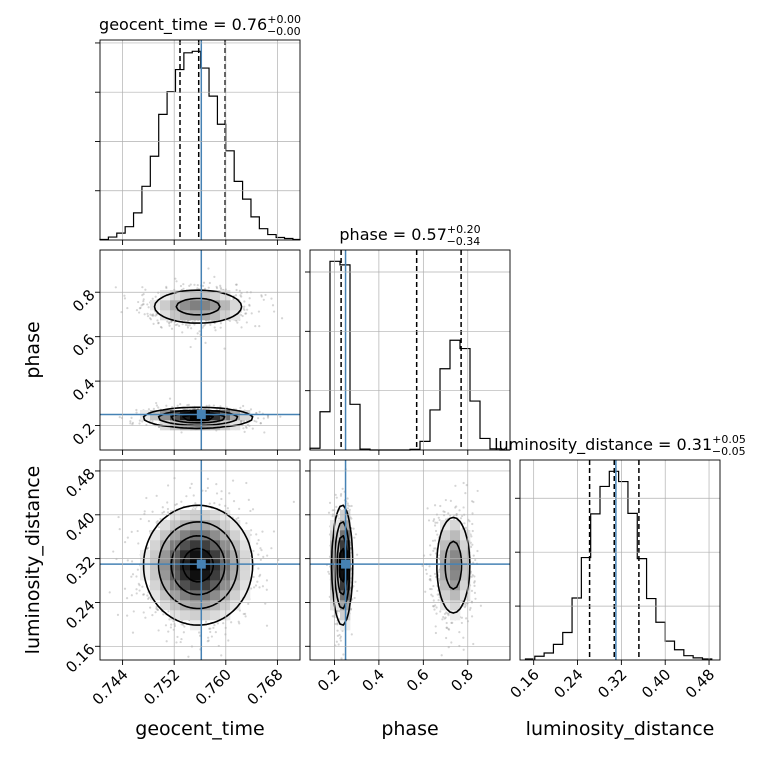  What do you see at coordinates (200, 25) in the screenshot?
I see `panel-title: geocent_time = 0.76+0.00 −0.00` at bounding box center [200, 25].